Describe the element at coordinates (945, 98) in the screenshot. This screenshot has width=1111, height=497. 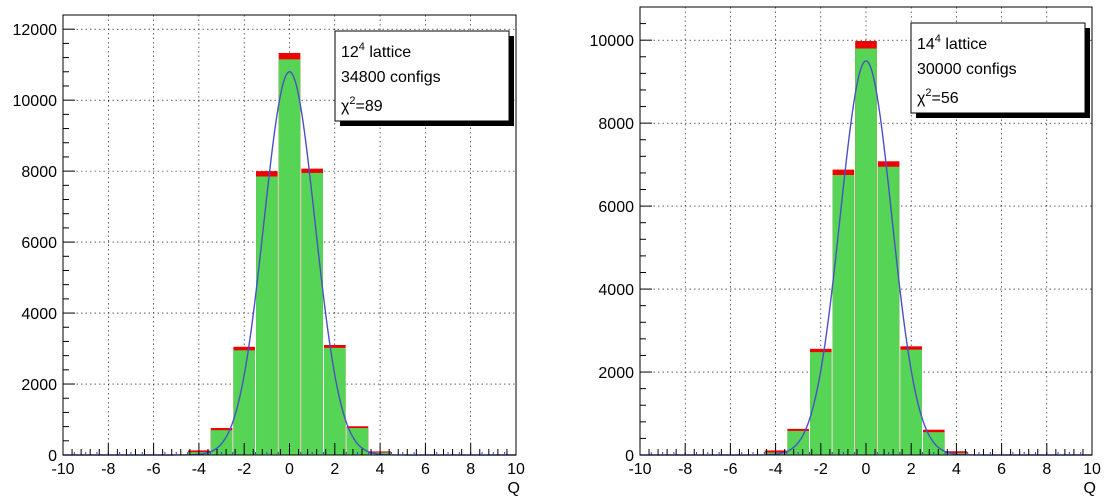
I see `legend-chi-value: =56` at that location.